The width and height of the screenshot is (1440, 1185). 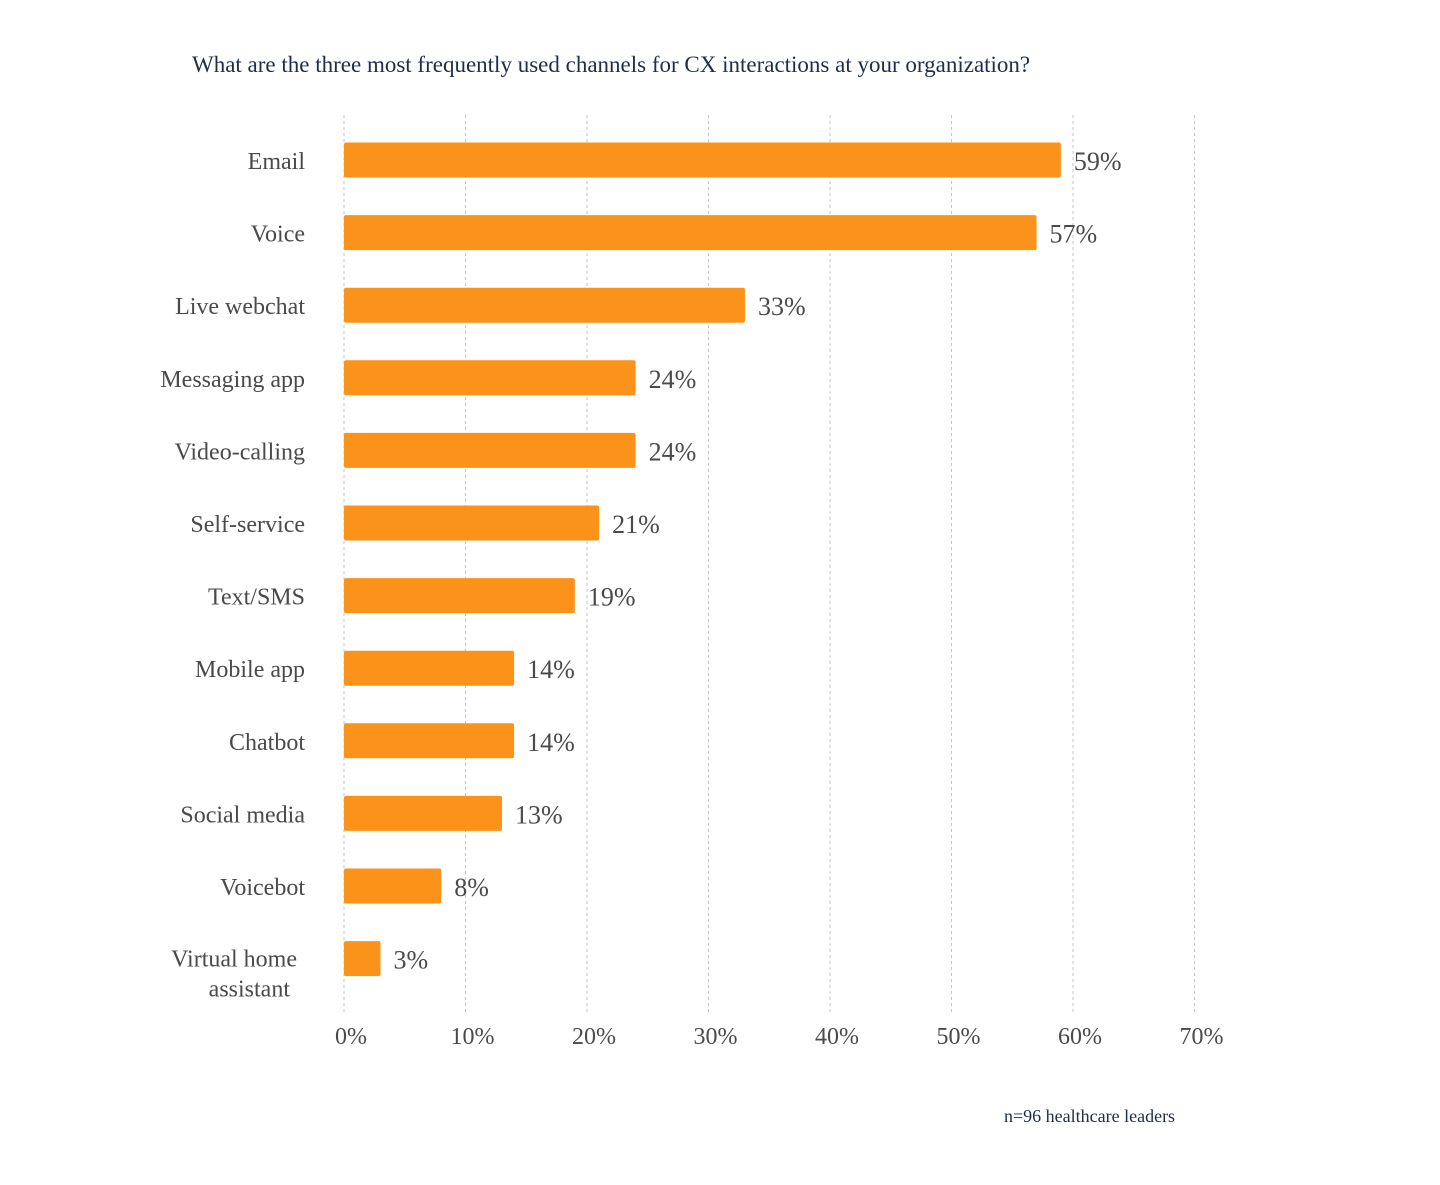 I want to click on value-label: 19%, so click(x=612, y=597).